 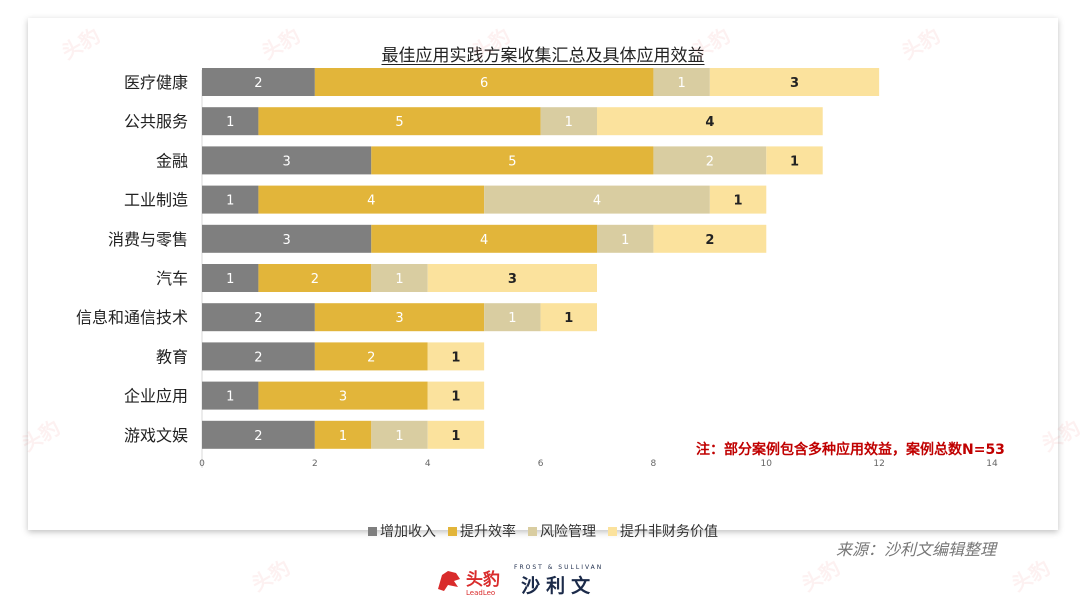 I want to click on legend-label: 提升效率, so click(x=488, y=532).